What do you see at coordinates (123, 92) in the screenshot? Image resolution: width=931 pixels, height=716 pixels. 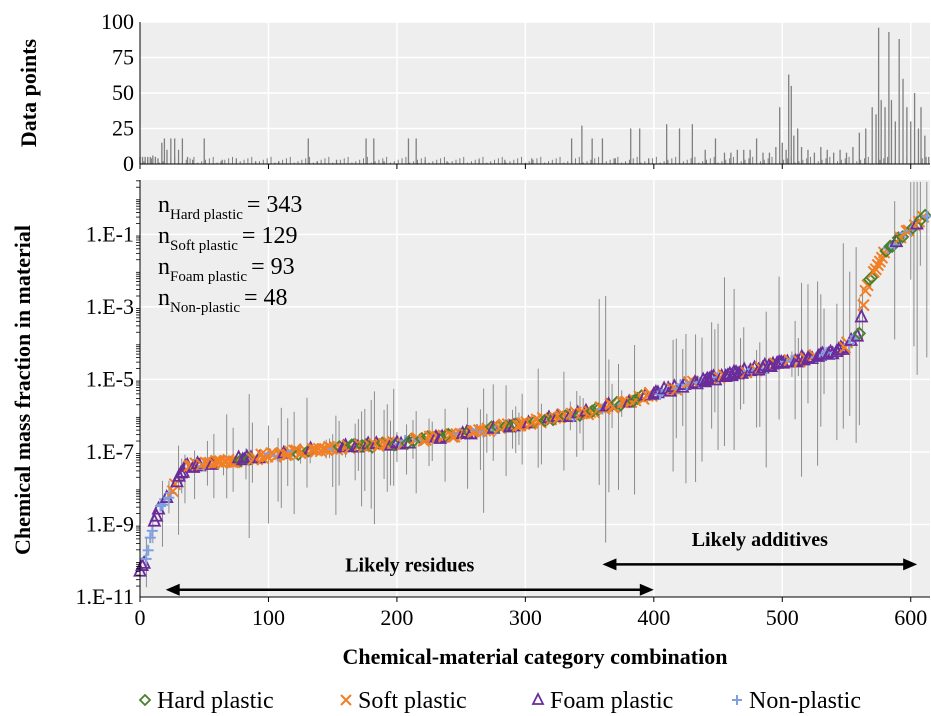 I see `top-y-tick-label: 50` at bounding box center [123, 92].